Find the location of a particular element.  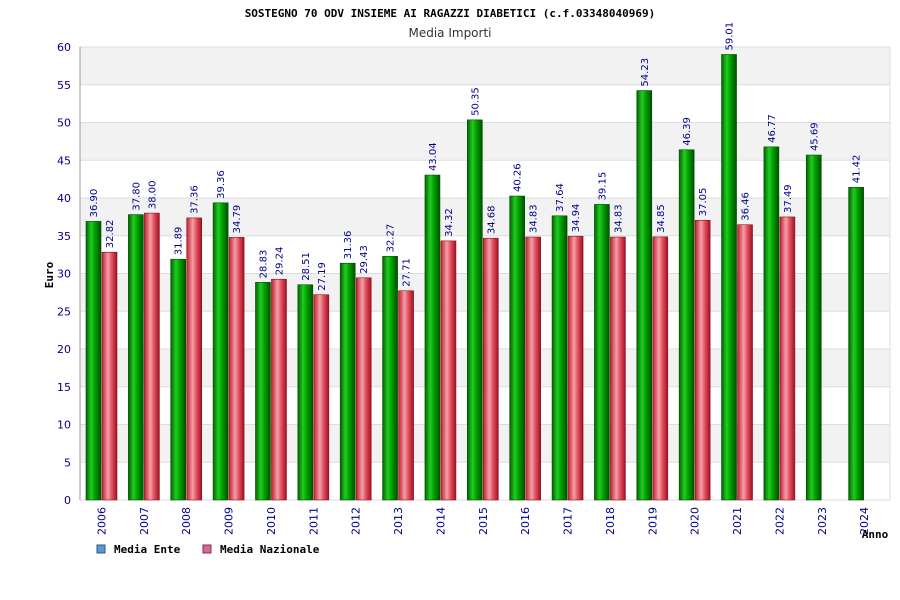

data-label: 37.49 is located at coordinates (788, 198).